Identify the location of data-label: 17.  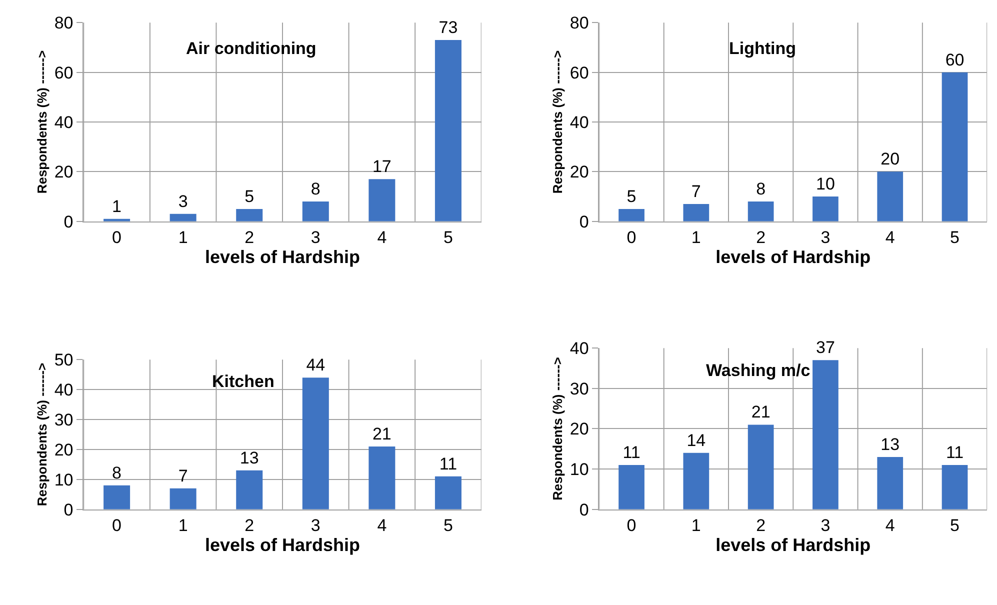
(382, 166).